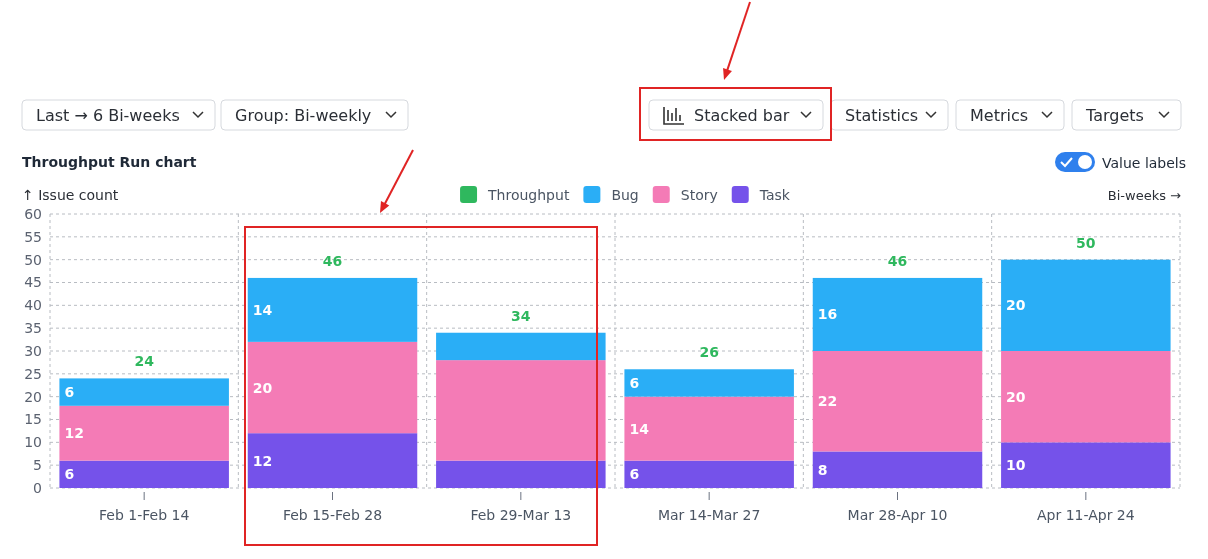 Image resolution: width=1208 pixels, height=559 pixels. I want to click on dropdown-button: Stacked bar, so click(736, 115).